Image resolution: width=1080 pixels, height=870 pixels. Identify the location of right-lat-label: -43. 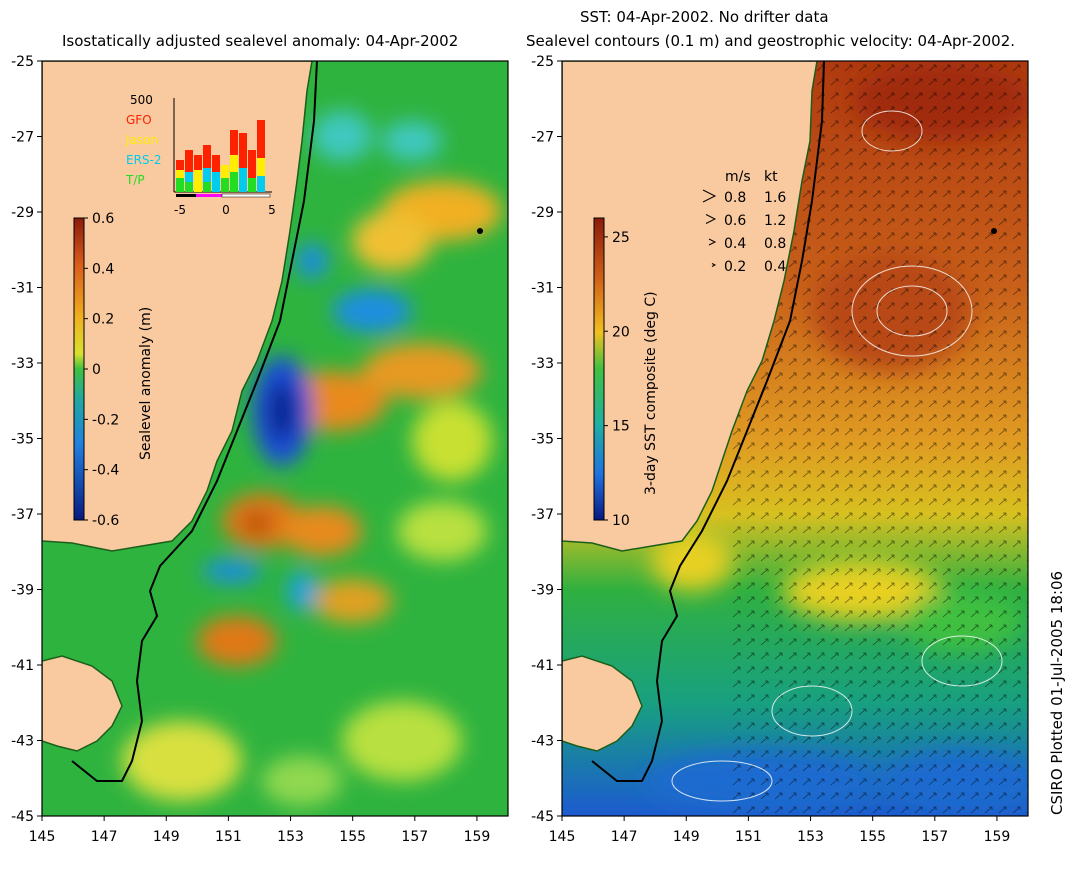
(542, 742).